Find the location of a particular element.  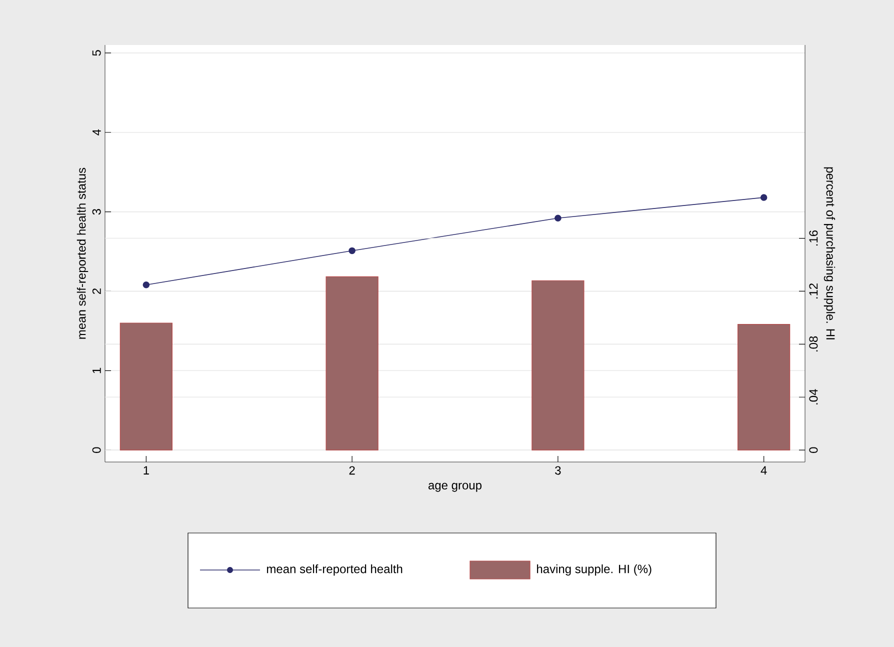

y2-tick-label: .12 is located at coordinates (813, 290).